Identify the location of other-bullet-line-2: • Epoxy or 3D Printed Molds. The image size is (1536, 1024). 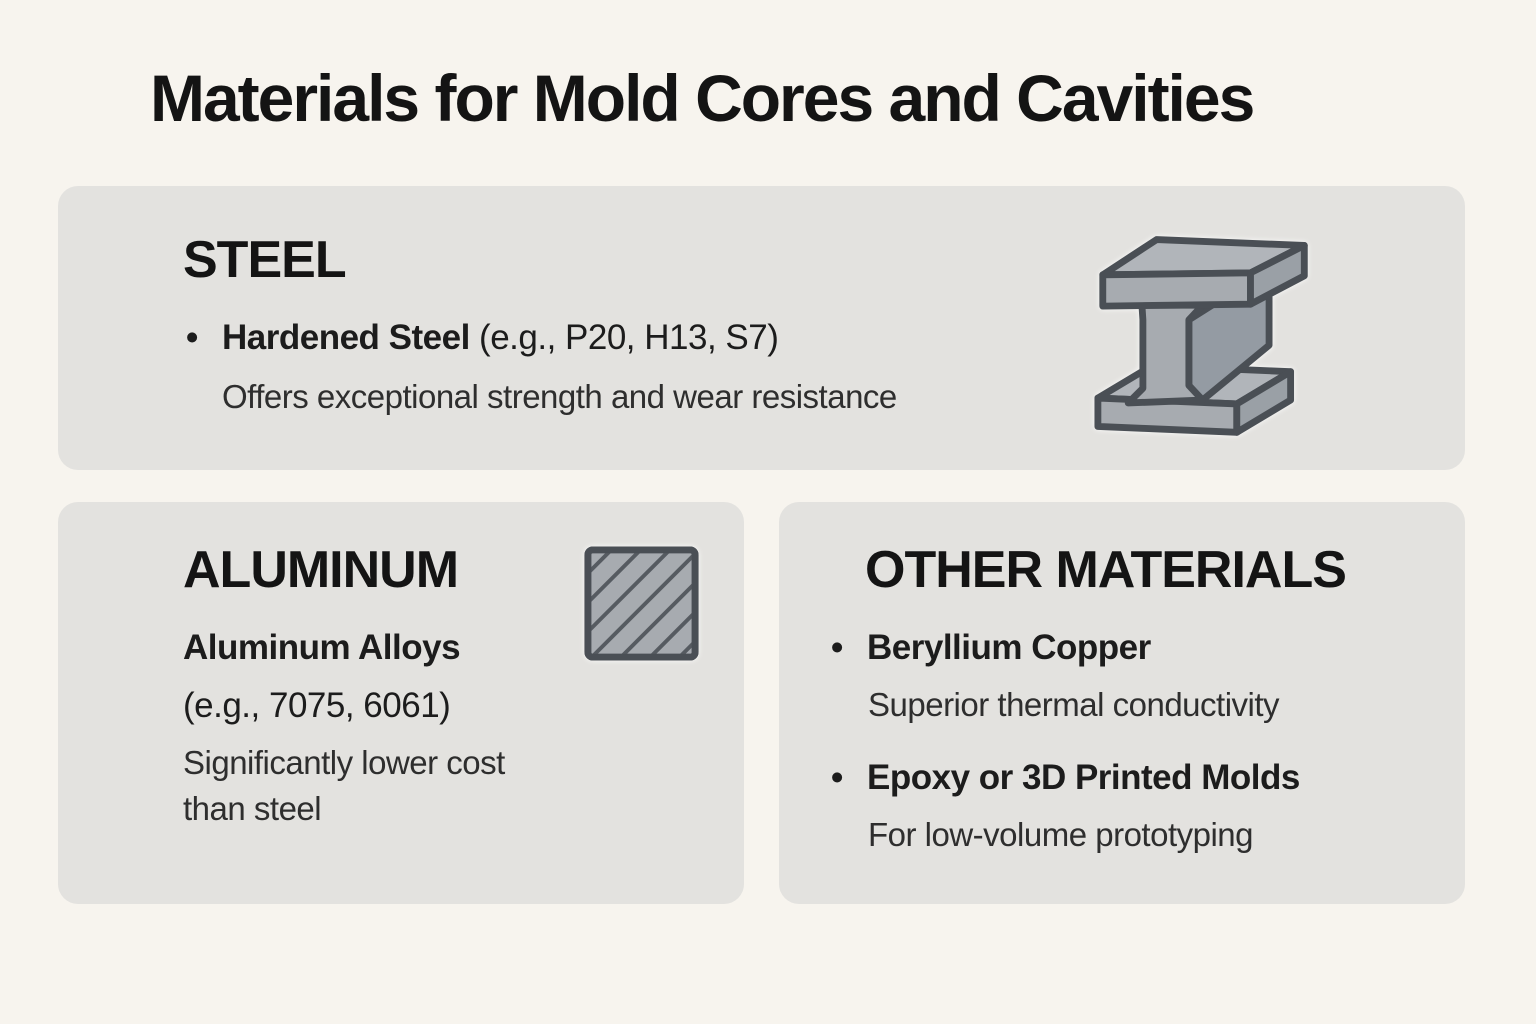
(1065, 778).